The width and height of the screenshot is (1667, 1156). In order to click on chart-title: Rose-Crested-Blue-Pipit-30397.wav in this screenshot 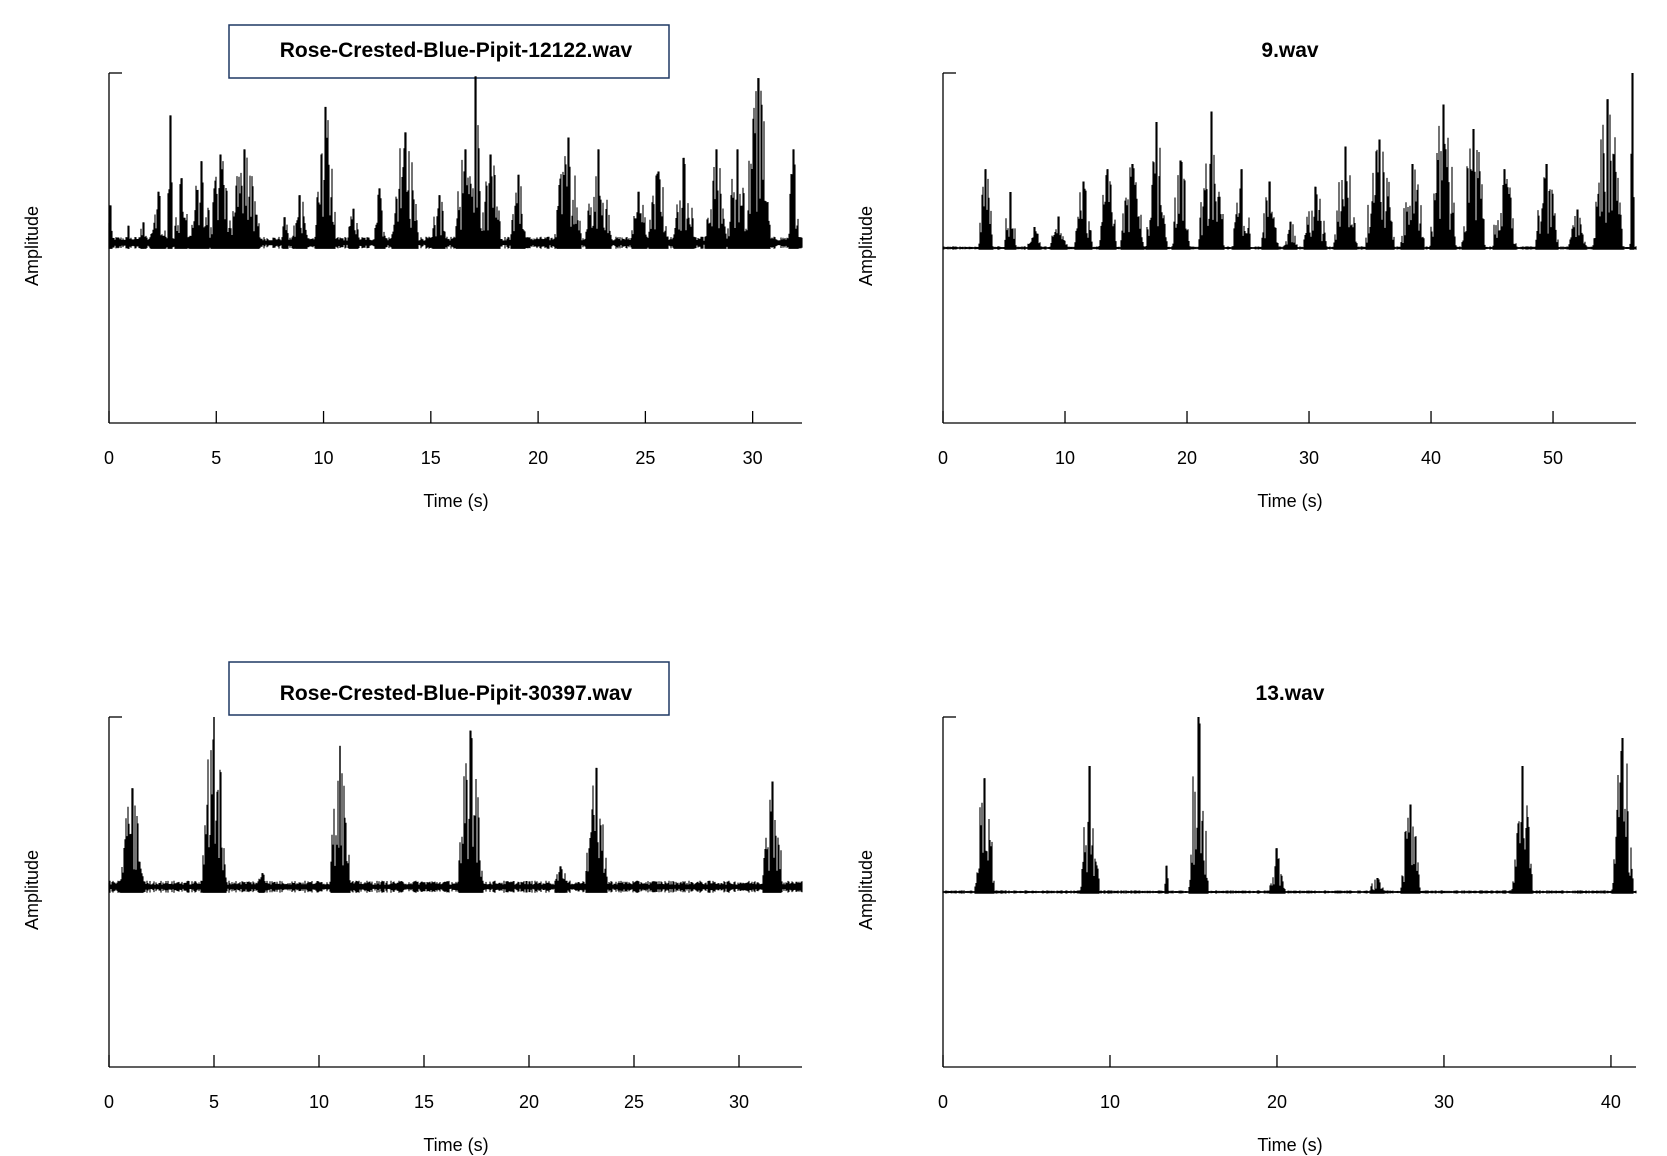, I will do `click(456, 693)`.